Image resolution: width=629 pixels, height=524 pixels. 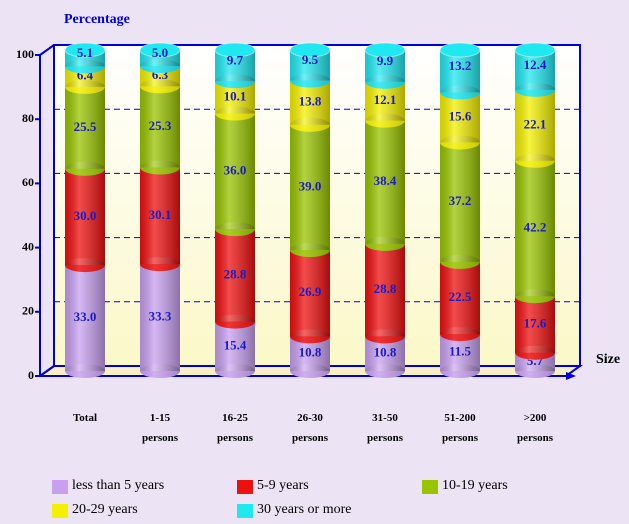 What do you see at coordinates (160, 316) in the screenshot?
I see `value-label: 33.3` at bounding box center [160, 316].